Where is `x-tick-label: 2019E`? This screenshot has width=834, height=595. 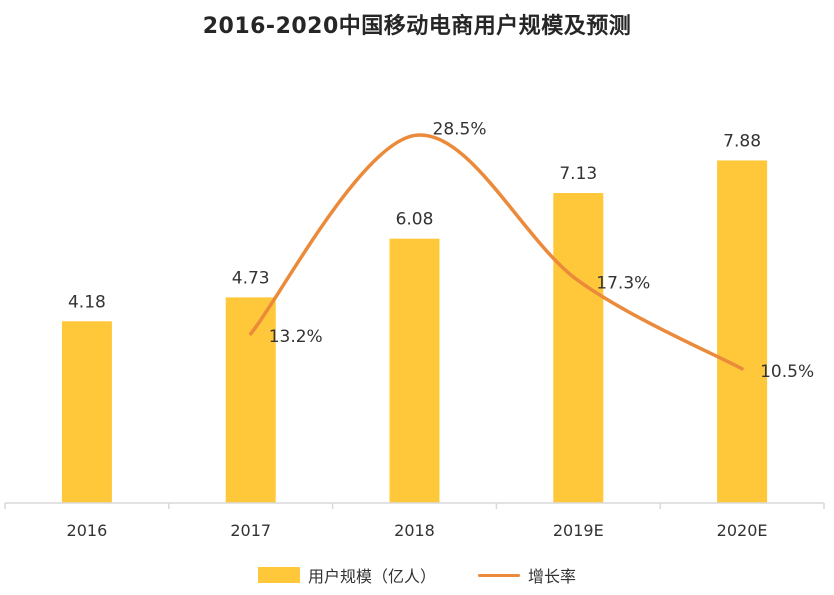
x-tick-label: 2019E is located at coordinates (578, 530).